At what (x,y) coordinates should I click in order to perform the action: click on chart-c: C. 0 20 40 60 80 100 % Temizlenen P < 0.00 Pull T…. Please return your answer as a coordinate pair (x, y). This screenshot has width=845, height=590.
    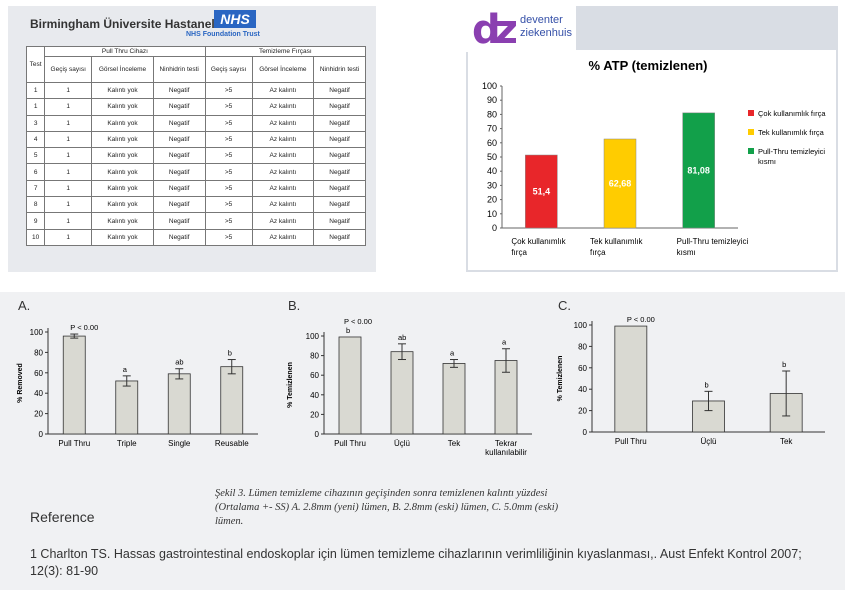
    Looking at the image, I should click on (691, 372).